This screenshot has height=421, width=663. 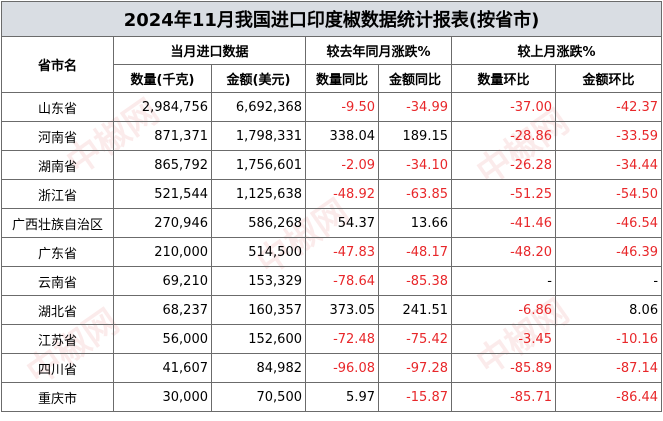 What do you see at coordinates (162, 310) in the screenshot?
I see `qty-cell: 68,237` at bounding box center [162, 310].